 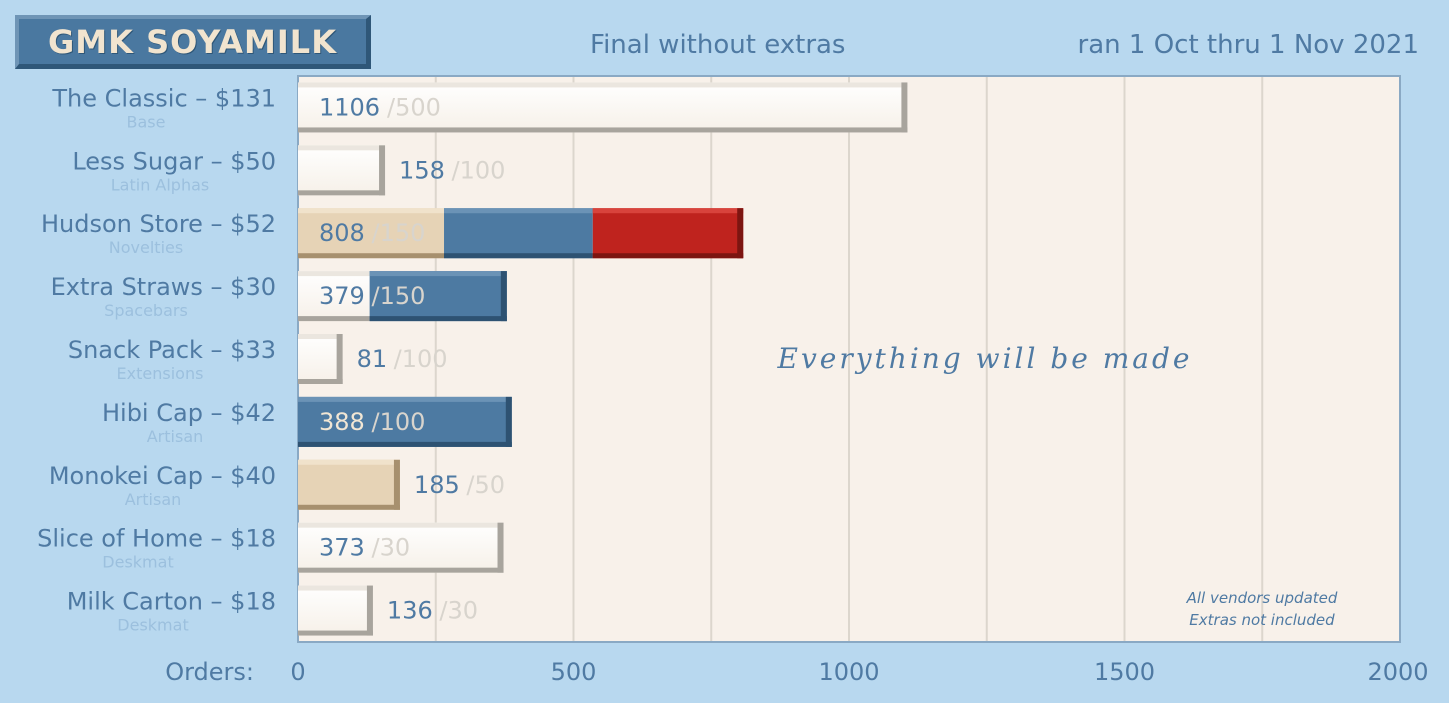 What do you see at coordinates (574, 672) in the screenshot?
I see `x-tick-label: 500` at bounding box center [574, 672].